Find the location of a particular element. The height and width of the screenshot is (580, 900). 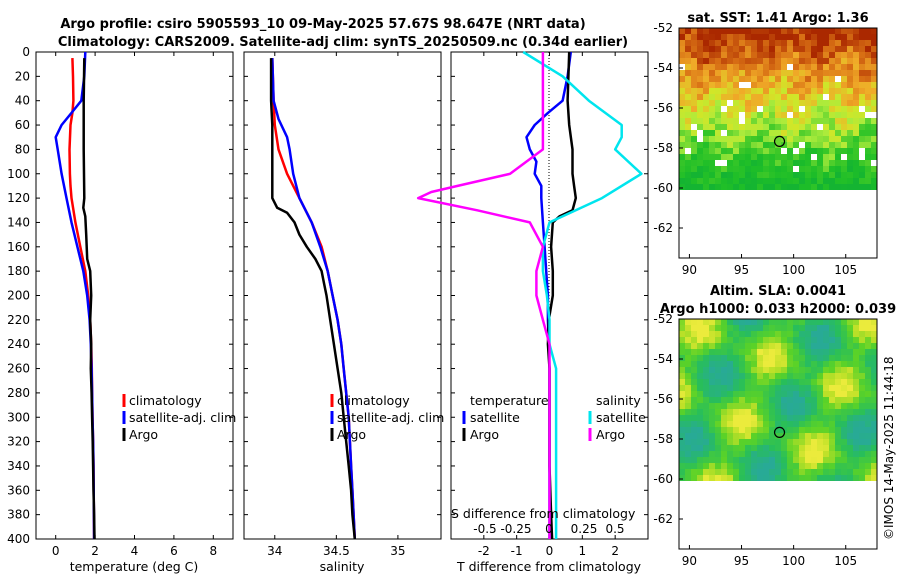

argo-location-marker-sla is located at coordinates (779, 432).